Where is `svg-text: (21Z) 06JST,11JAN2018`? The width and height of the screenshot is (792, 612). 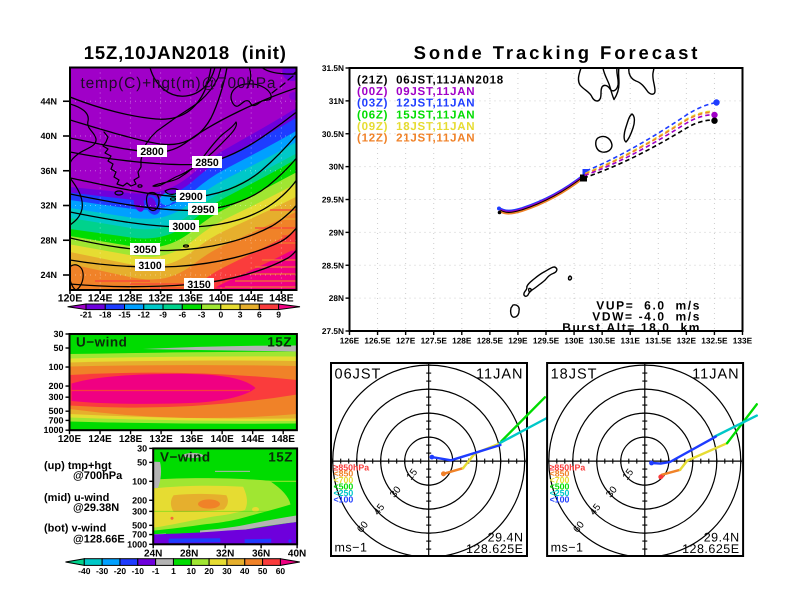 svg-text: (21Z) 06JST,11JAN2018 is located at coordinates (430, 81).